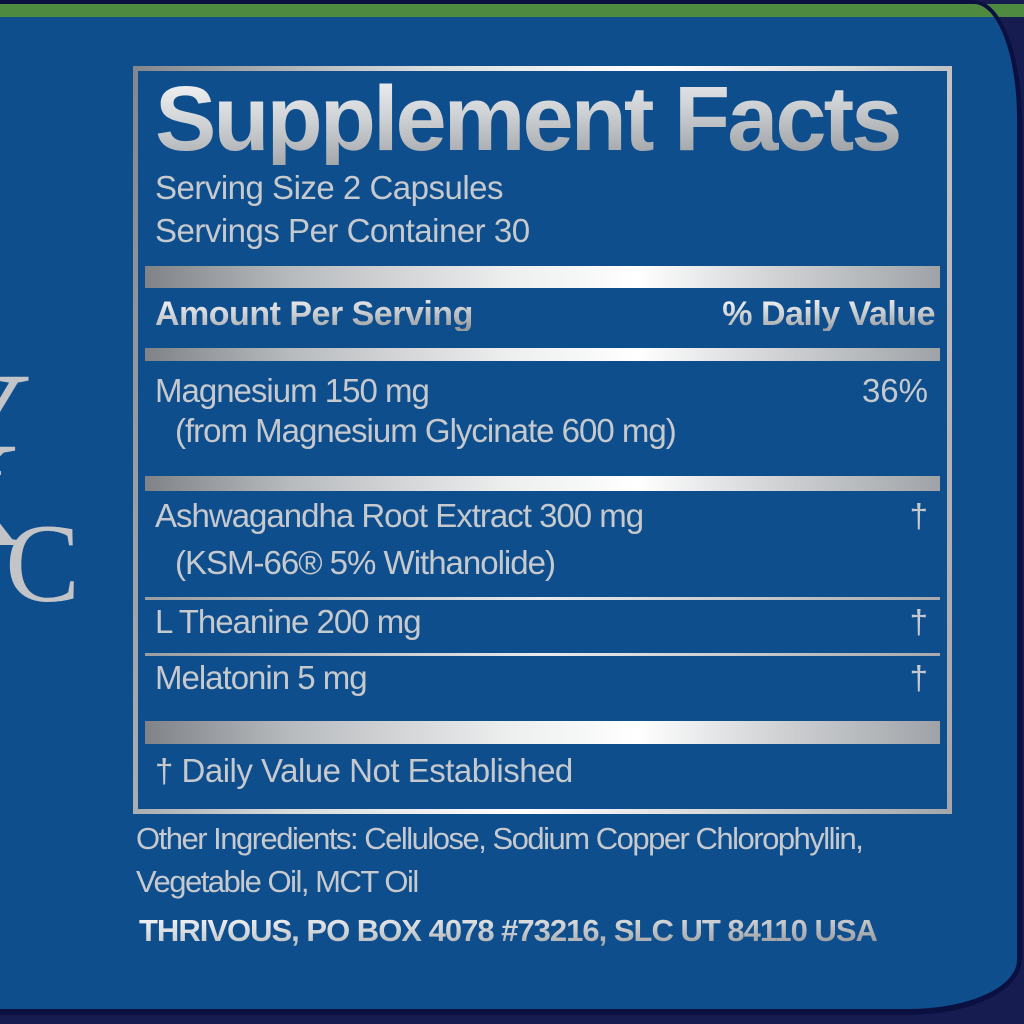 The image size is (1024, 1024). Describe the element at coordinates (894, 390) in the screenshot. I see `ingredient-daily-value: 36%` at that location.